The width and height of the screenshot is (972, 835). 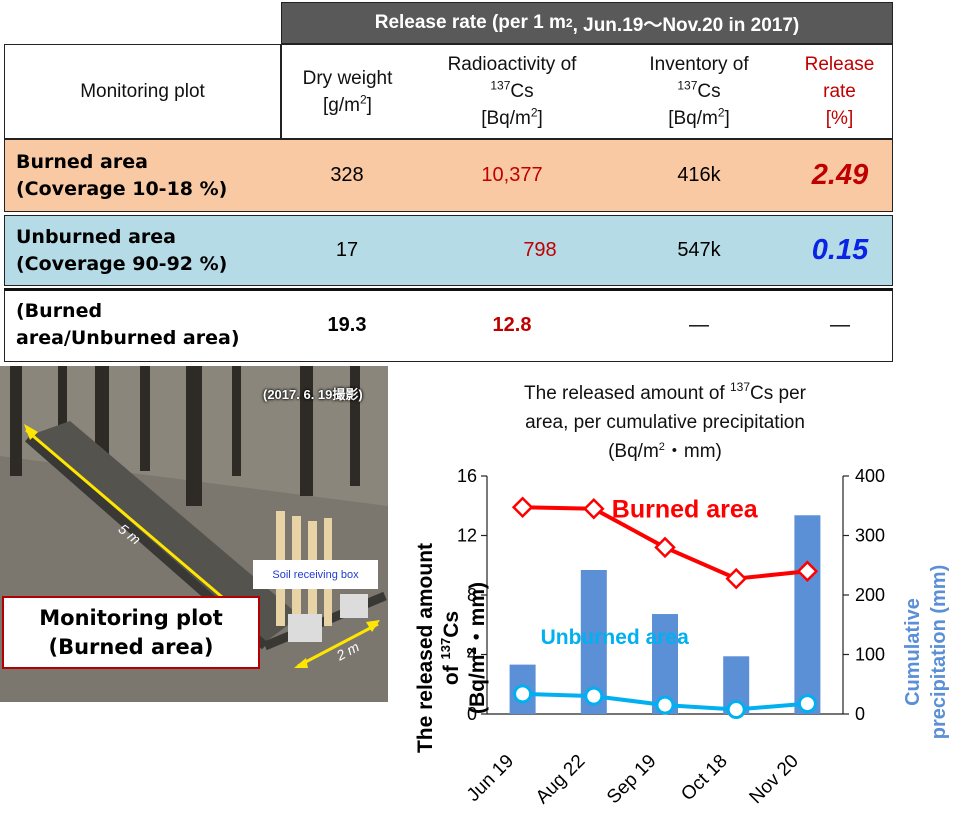 I want to click on col-inv-sup: 137, so click(x=687, y=85).